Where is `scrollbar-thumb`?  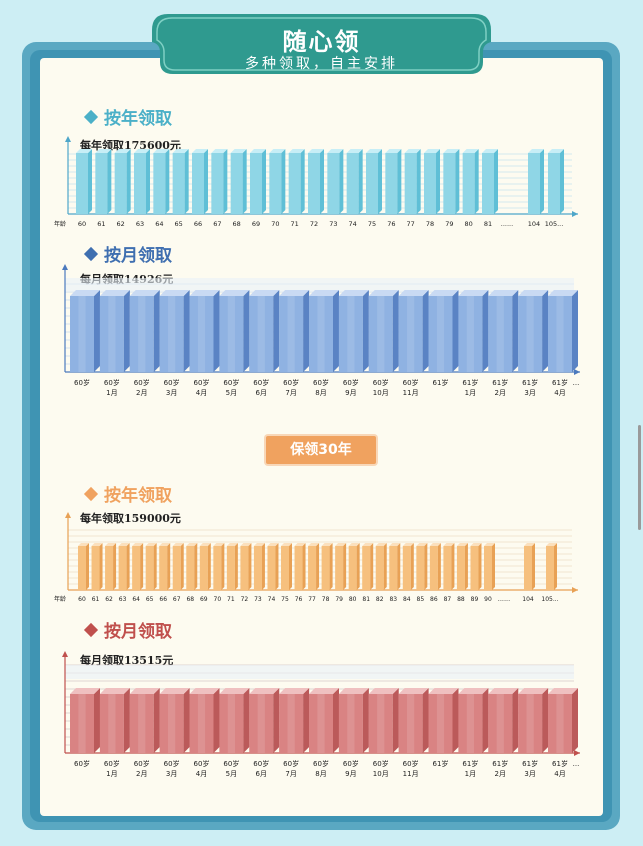 scrollbar-thumb is located at coordinates (639, 477).